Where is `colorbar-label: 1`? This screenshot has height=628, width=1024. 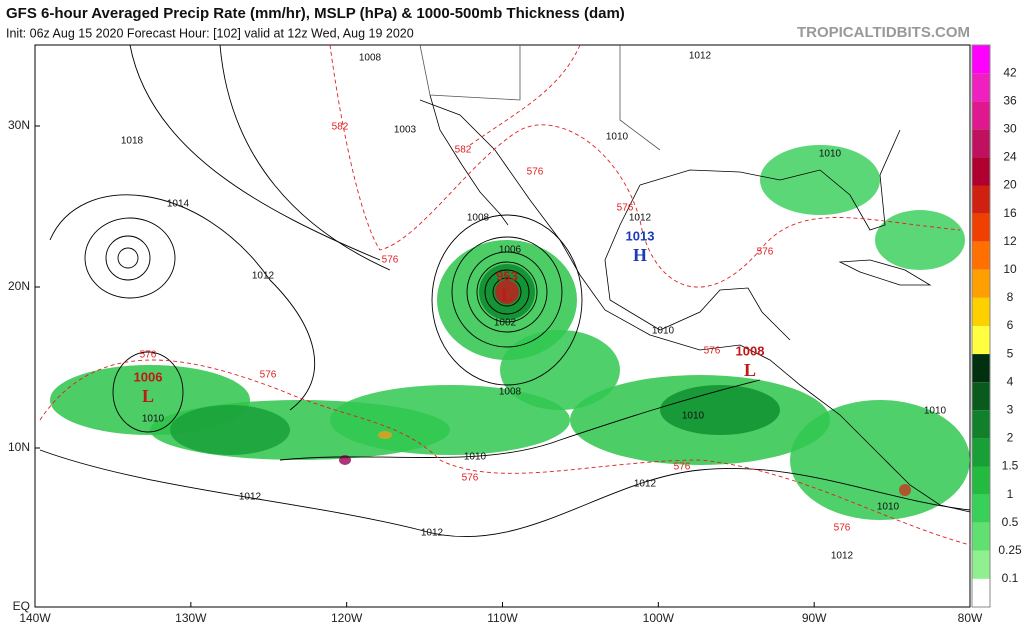
colorbar-label: 1 is located at coordinates (1010, 494).